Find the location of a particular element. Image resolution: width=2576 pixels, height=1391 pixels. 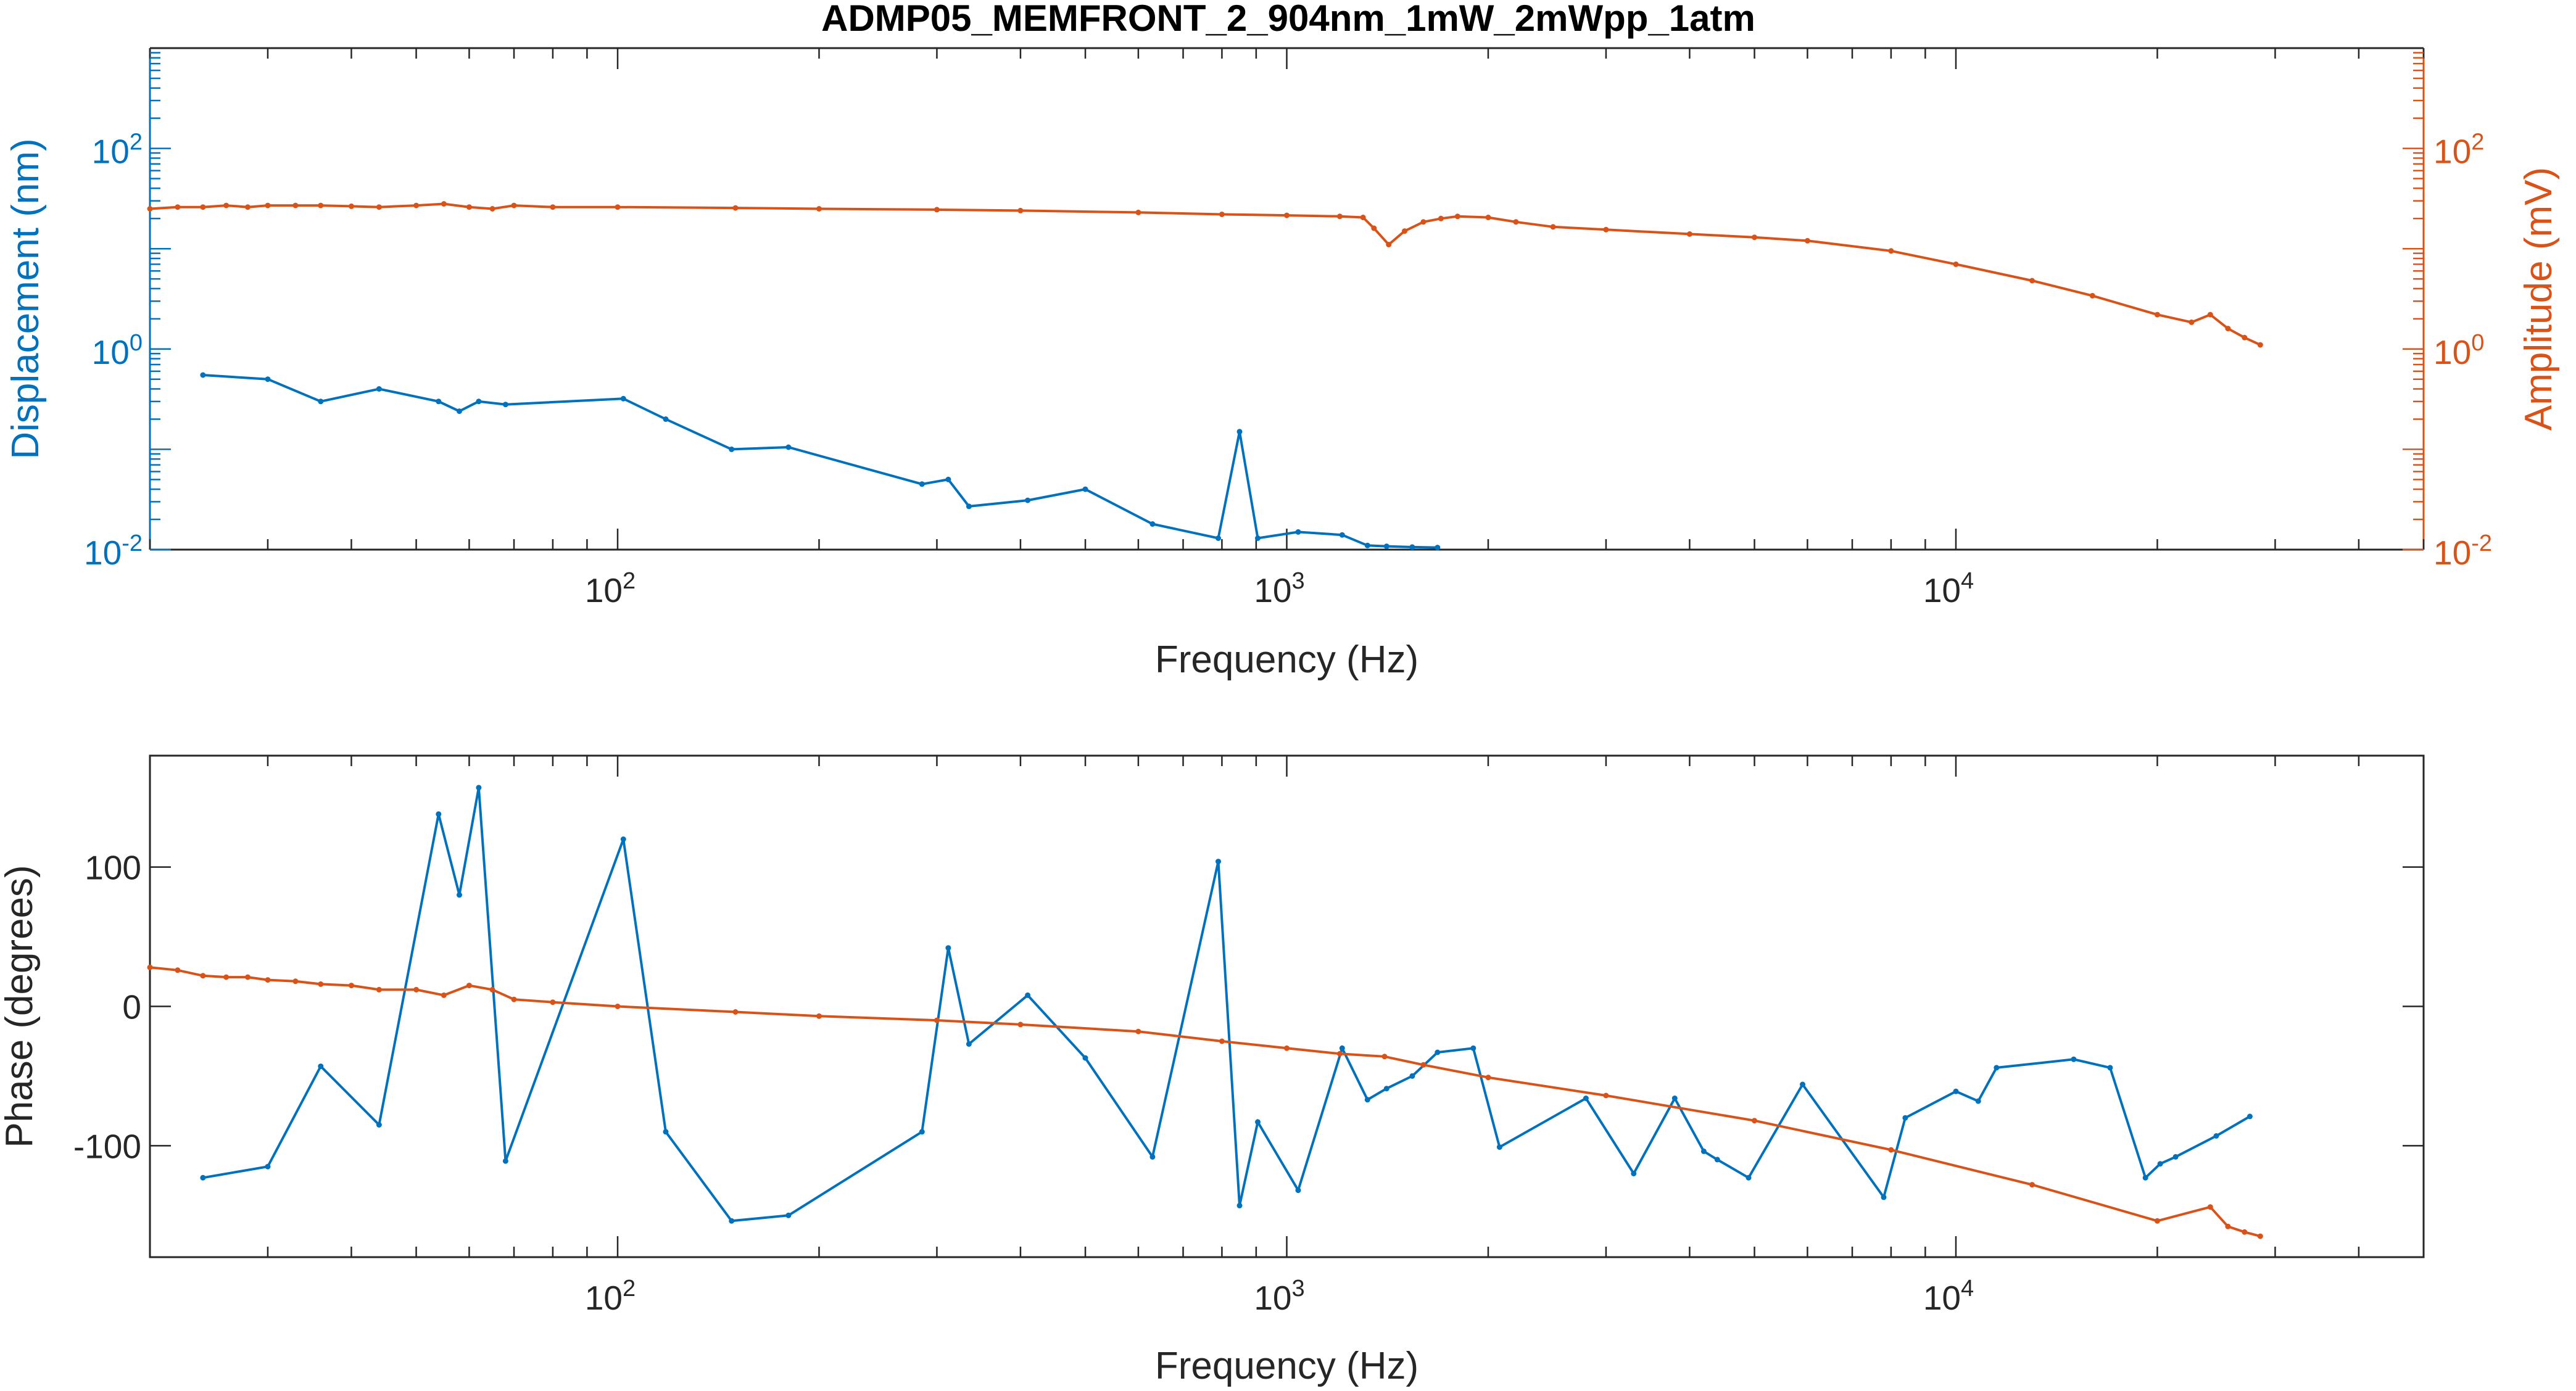

y-axis-label: Phase (degrees) is located at coordinates (21, 1006).